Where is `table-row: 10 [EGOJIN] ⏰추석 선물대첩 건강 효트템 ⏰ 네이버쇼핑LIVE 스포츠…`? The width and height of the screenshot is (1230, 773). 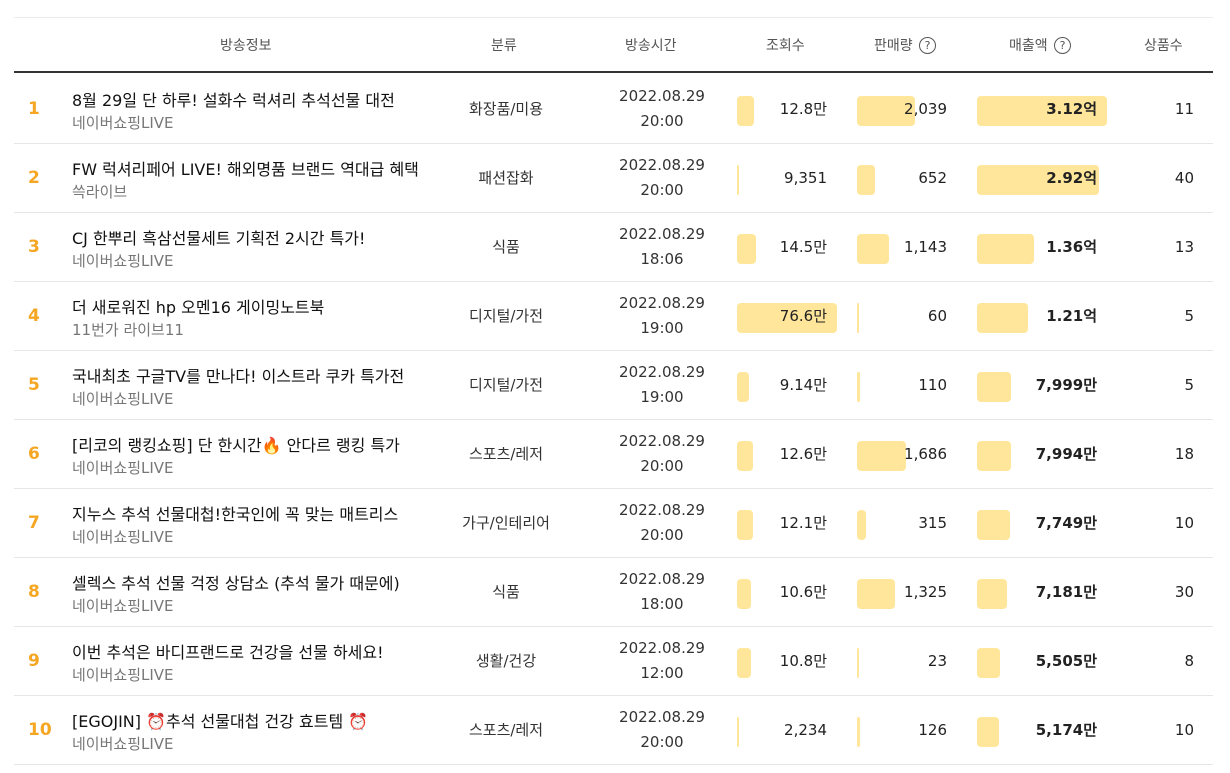 table-row: 10 [EGOJIN] ⏰추석 선물대첩 건강 효트템 ⏰ 네이버쇼핑LIVE 스포츠… is located at coordinates (613, 730).